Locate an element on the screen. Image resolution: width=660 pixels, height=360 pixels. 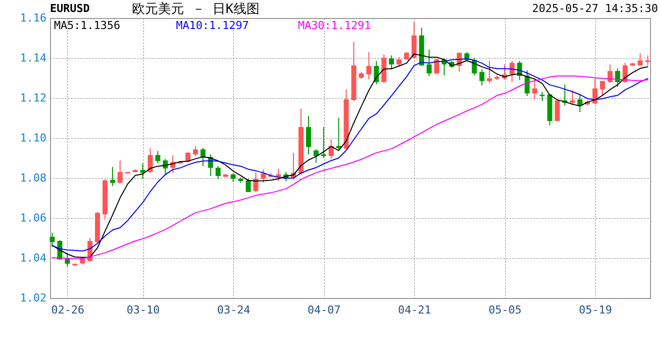
y-tick-label: 1.14 is located at coordinates (33, 58).